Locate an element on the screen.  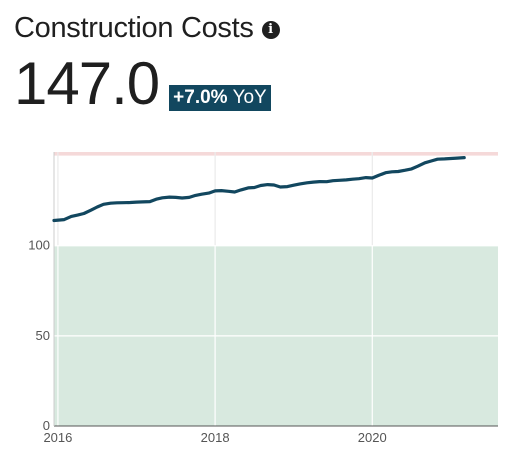
title-row: Construction Costs i is located at coordinates (264, 28).